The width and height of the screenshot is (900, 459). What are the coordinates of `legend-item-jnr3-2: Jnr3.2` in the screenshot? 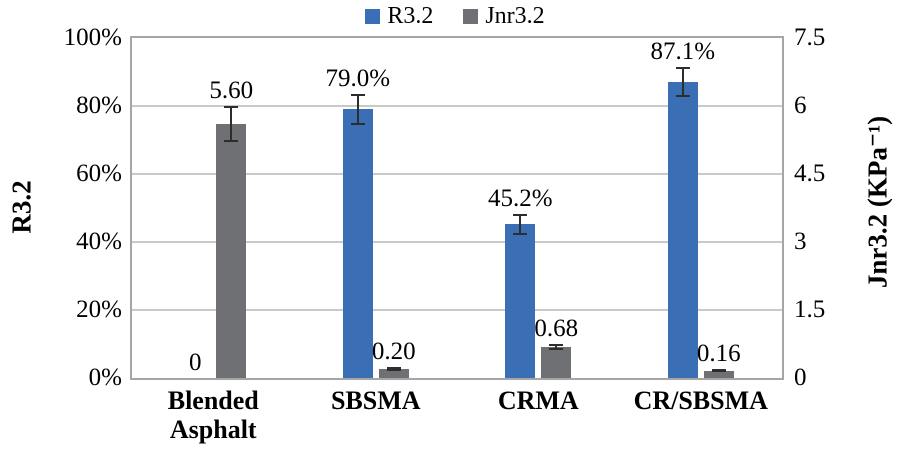 It's located at (504, 16).